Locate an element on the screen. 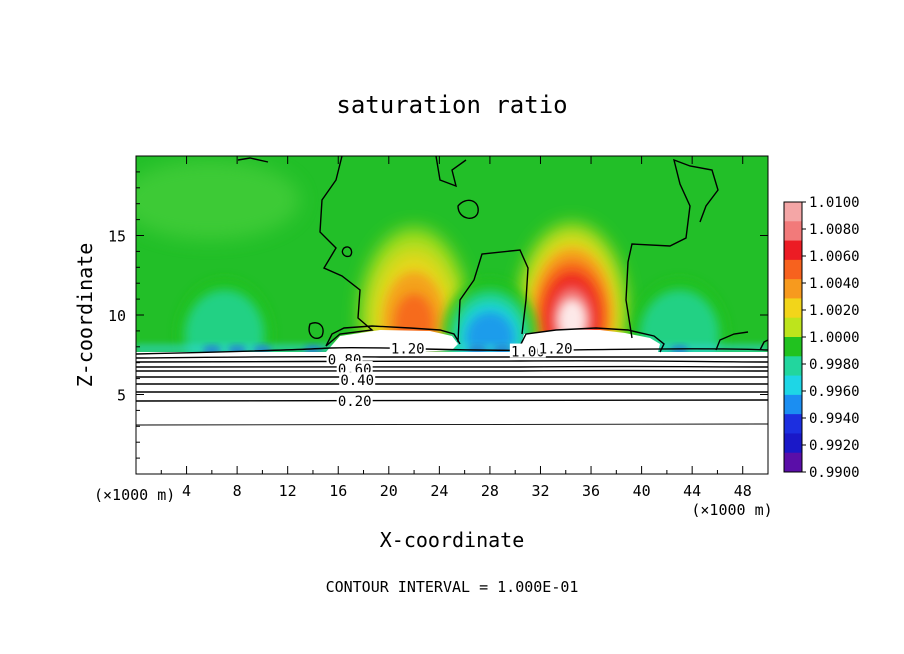 Image resolution: width=904 pixels, height=654 pixels. x-tick-label: 4 is located at coordinates (186, 491).